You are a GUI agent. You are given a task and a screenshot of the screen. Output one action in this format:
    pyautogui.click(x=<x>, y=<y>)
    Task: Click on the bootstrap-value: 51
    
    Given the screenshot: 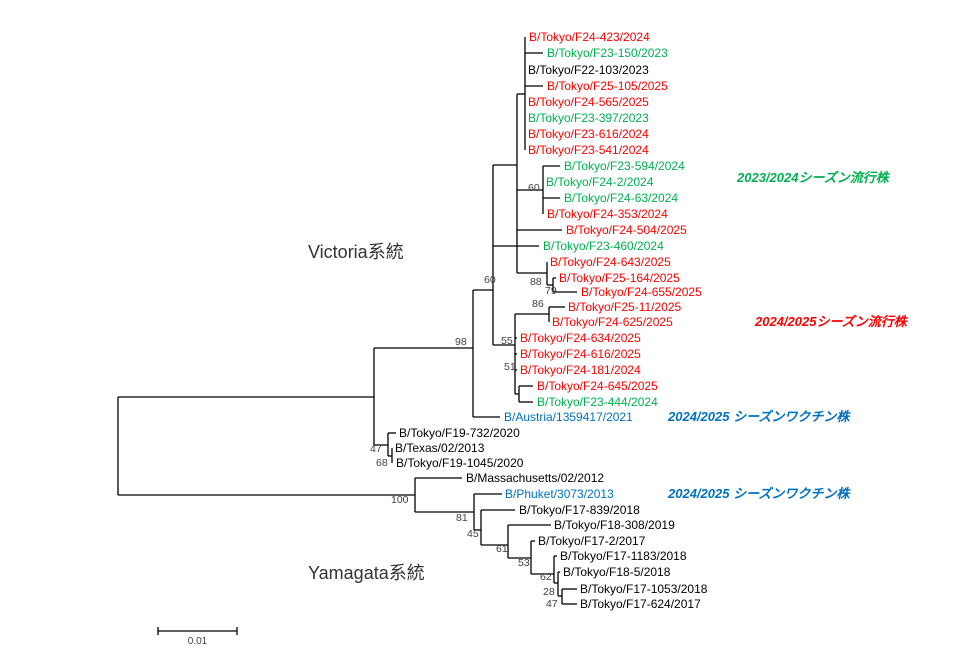 What is the action you would take?
    pyautogui.click(x=510, y=367)
    